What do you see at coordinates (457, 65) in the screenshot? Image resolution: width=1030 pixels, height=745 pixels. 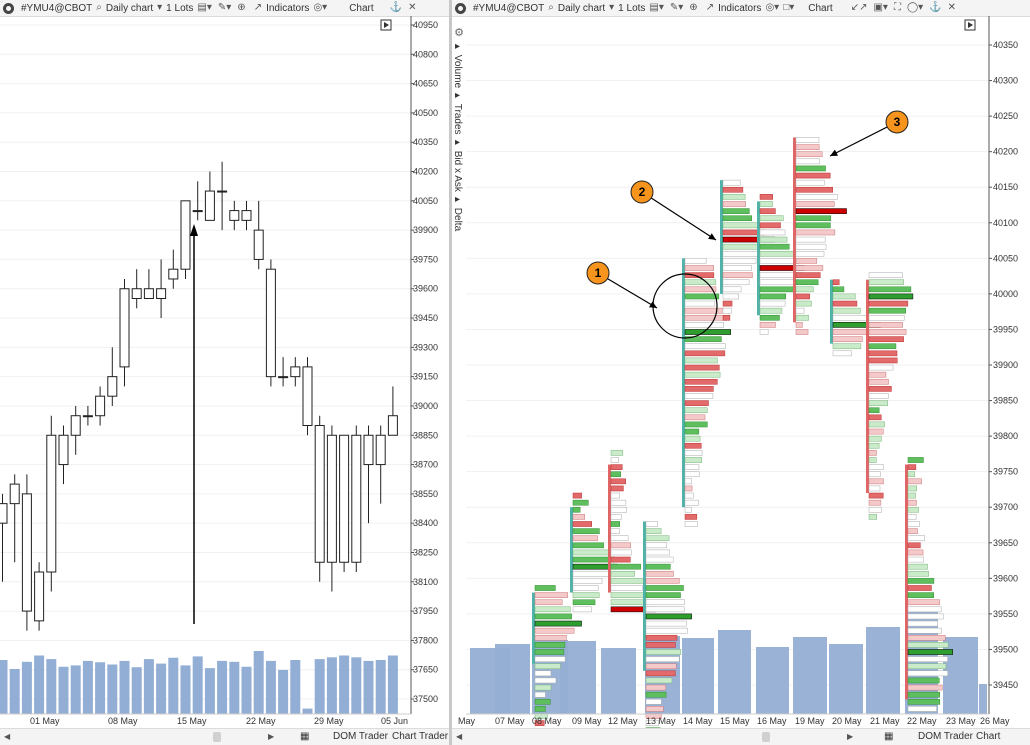 I see `tab-volume: ▸ Volume` at bounding box center [457, 65].